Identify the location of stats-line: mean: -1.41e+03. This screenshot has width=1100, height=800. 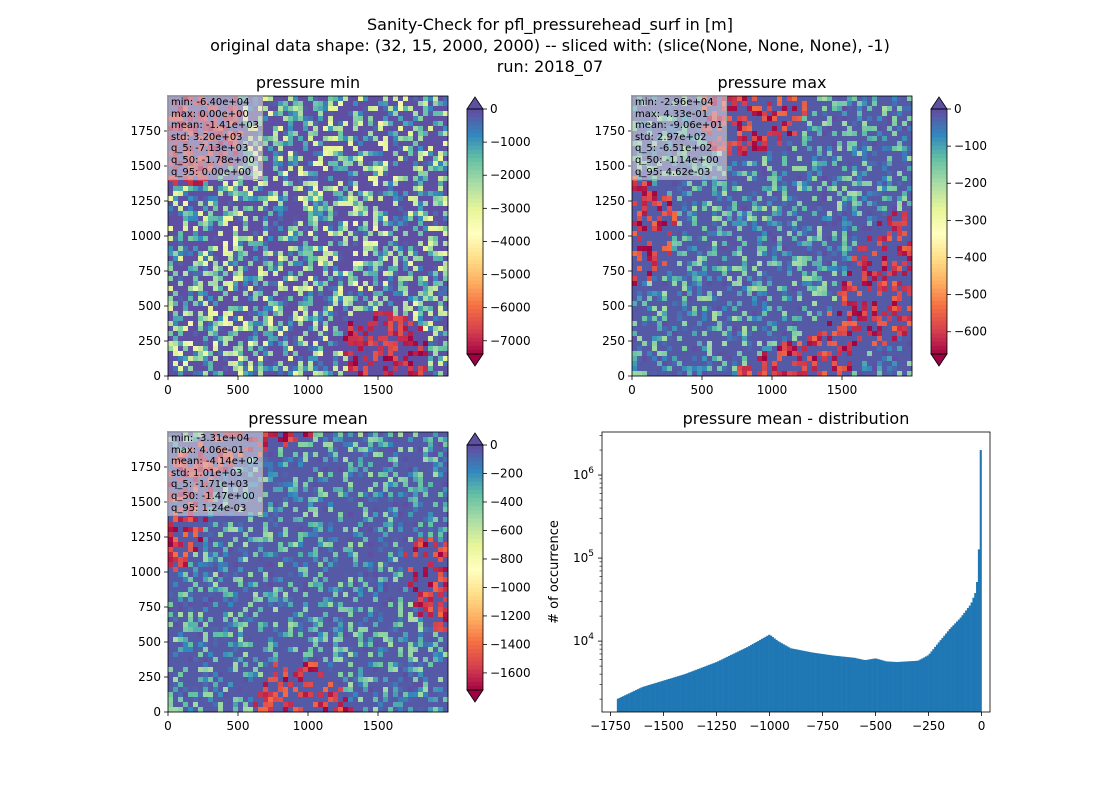
(215, 126).